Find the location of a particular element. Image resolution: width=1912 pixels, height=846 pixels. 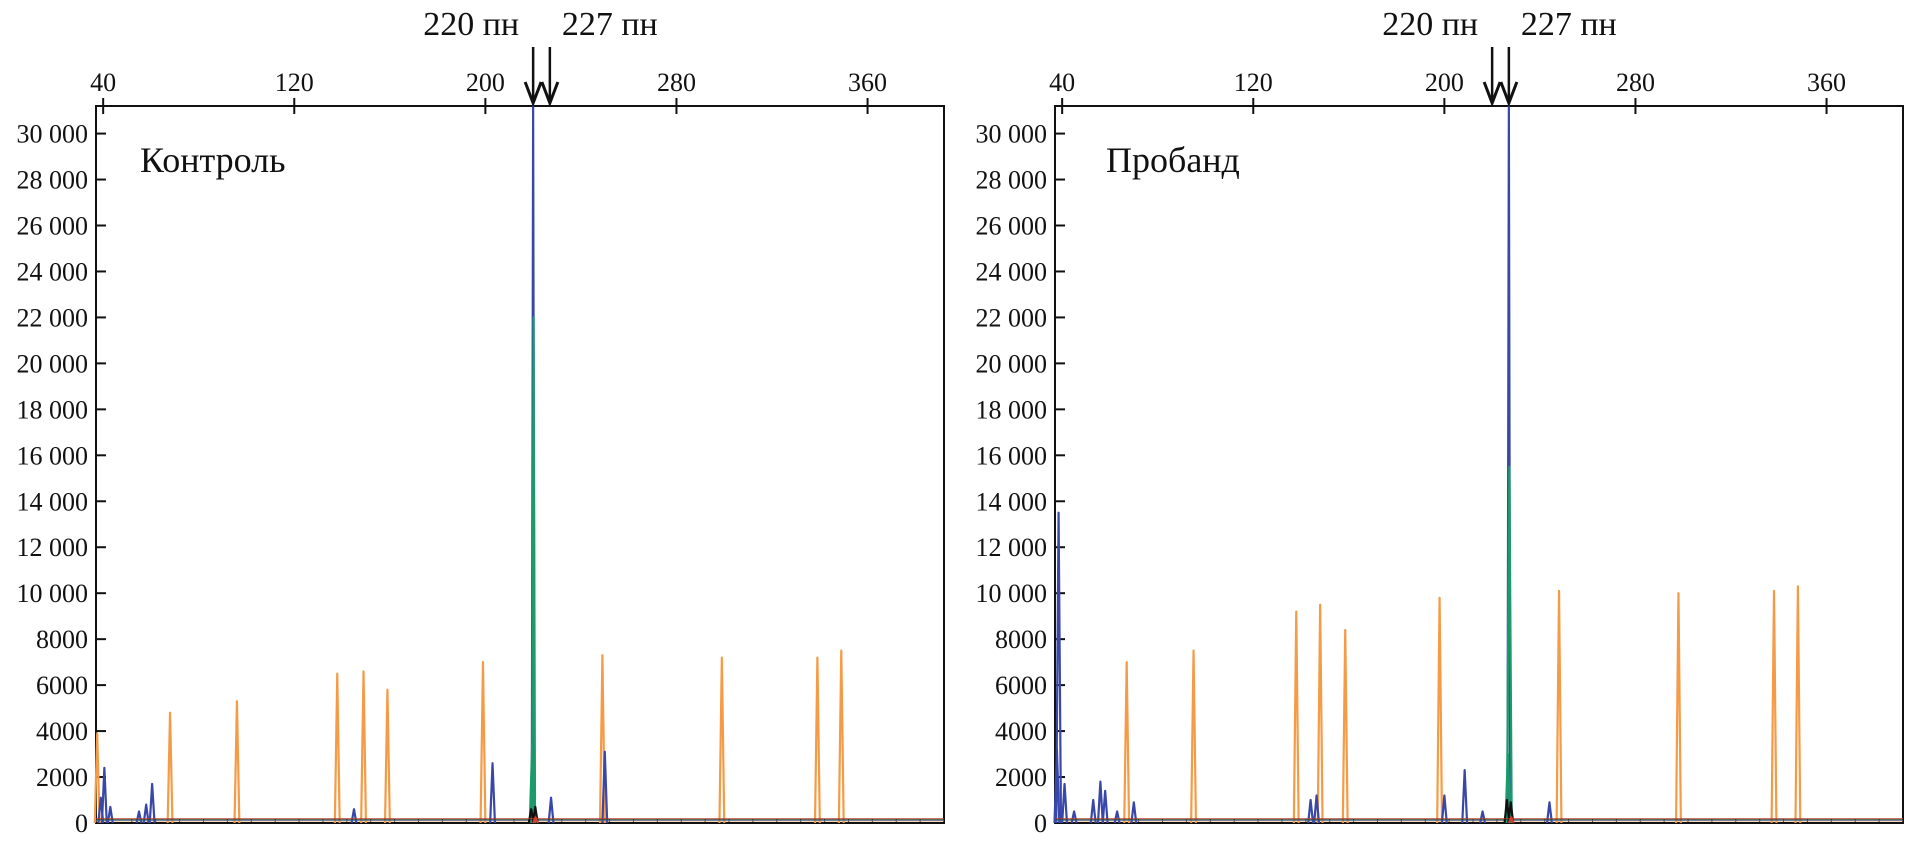

x-tick-label: 40 is located at coordinates (1062, 82).